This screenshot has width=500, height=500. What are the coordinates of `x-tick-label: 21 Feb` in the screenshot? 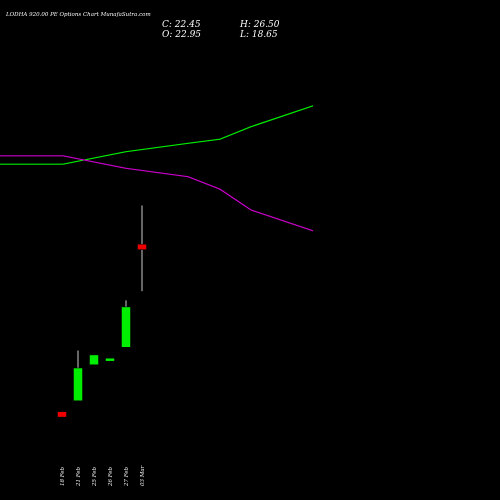 It's located at (79, 476).